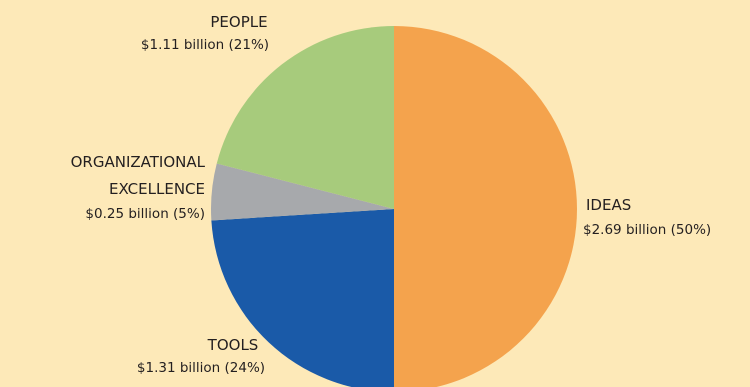 This screenshot has width=750, height=387. I want to click on pie-slice-tools, so click(302, 298).